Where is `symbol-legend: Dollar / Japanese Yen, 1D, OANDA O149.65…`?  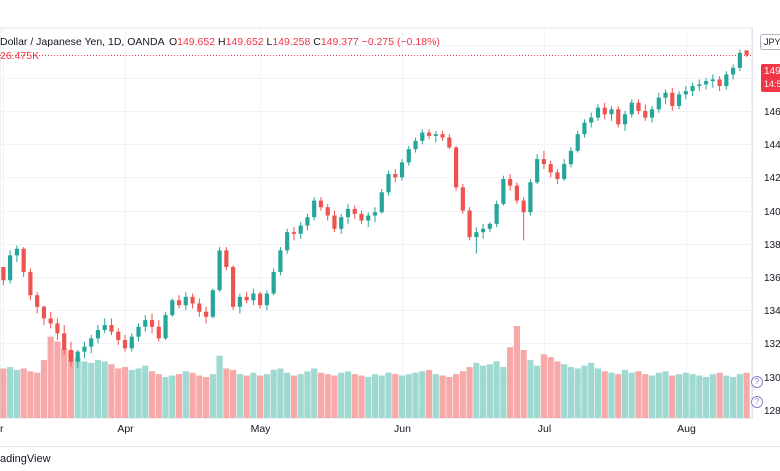
symbol-legend: Dollar / Japanese Yen, 1D, OANDA O149.65… is located at coordinates (220, 42).